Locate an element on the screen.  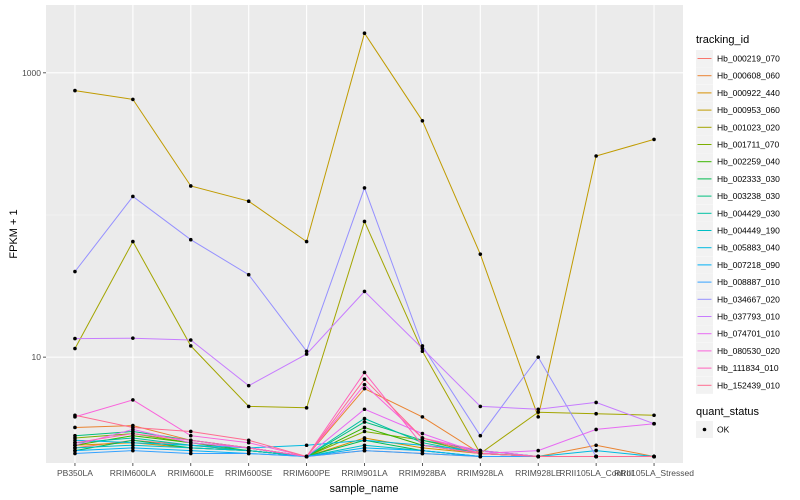
legend-label: Hb_000953_060 is located at coordinates (748, 110).